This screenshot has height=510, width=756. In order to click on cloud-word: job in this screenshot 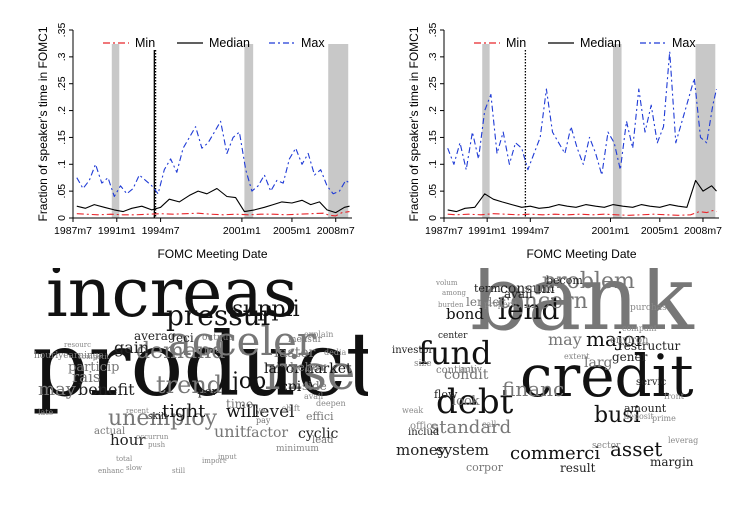, I will do `click(249, 382)`.